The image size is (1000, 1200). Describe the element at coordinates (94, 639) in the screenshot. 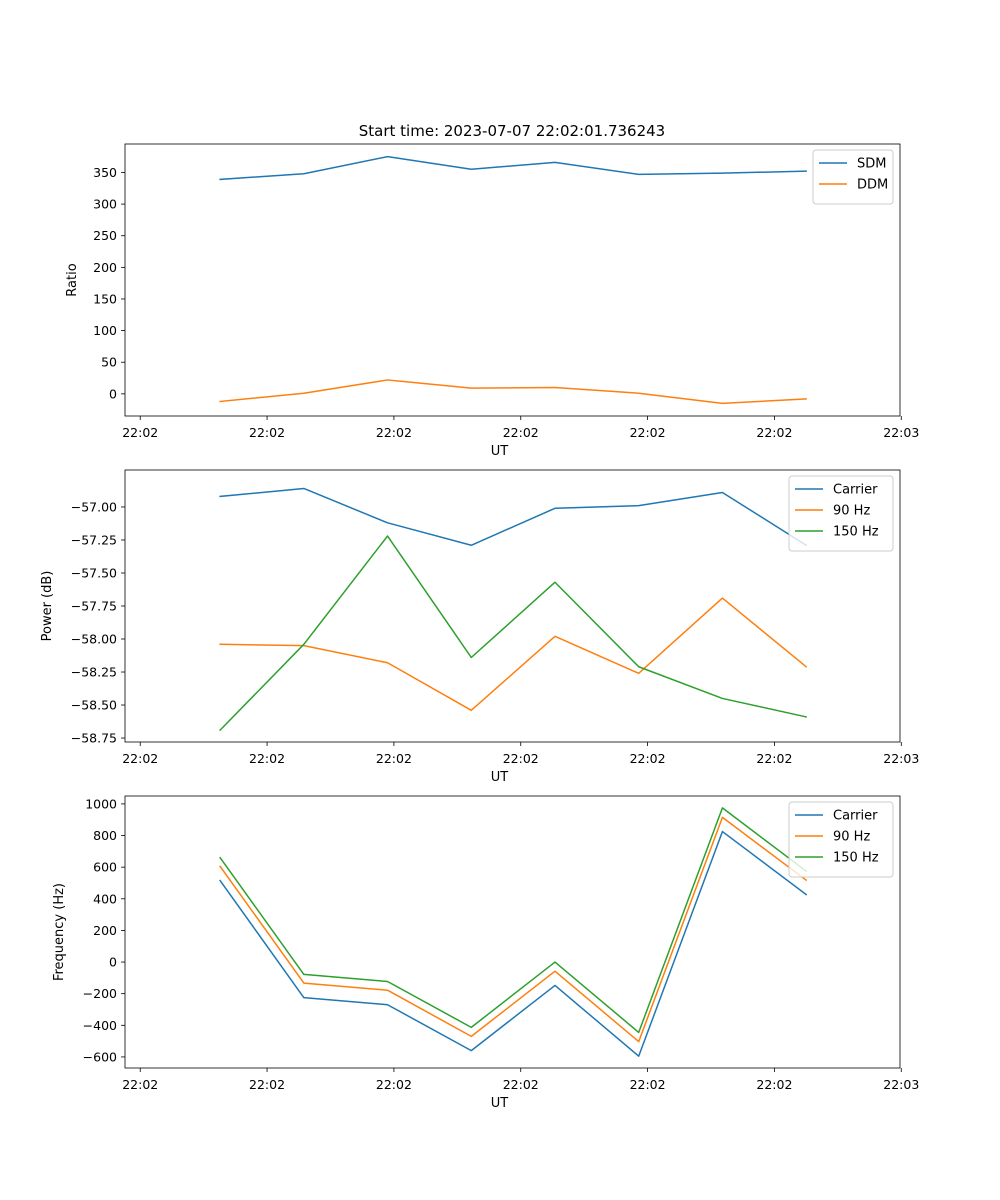

I see `y-tick-label: −58.00` at that location.